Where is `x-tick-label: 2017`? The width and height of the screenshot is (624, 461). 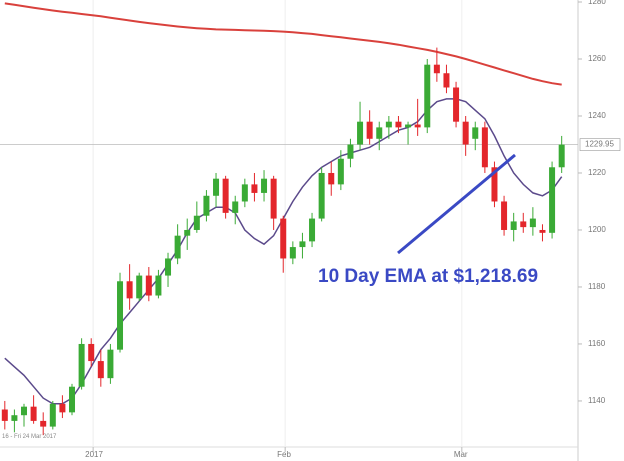
x-tick-label: 2017 is located at coordinates (94, 454).